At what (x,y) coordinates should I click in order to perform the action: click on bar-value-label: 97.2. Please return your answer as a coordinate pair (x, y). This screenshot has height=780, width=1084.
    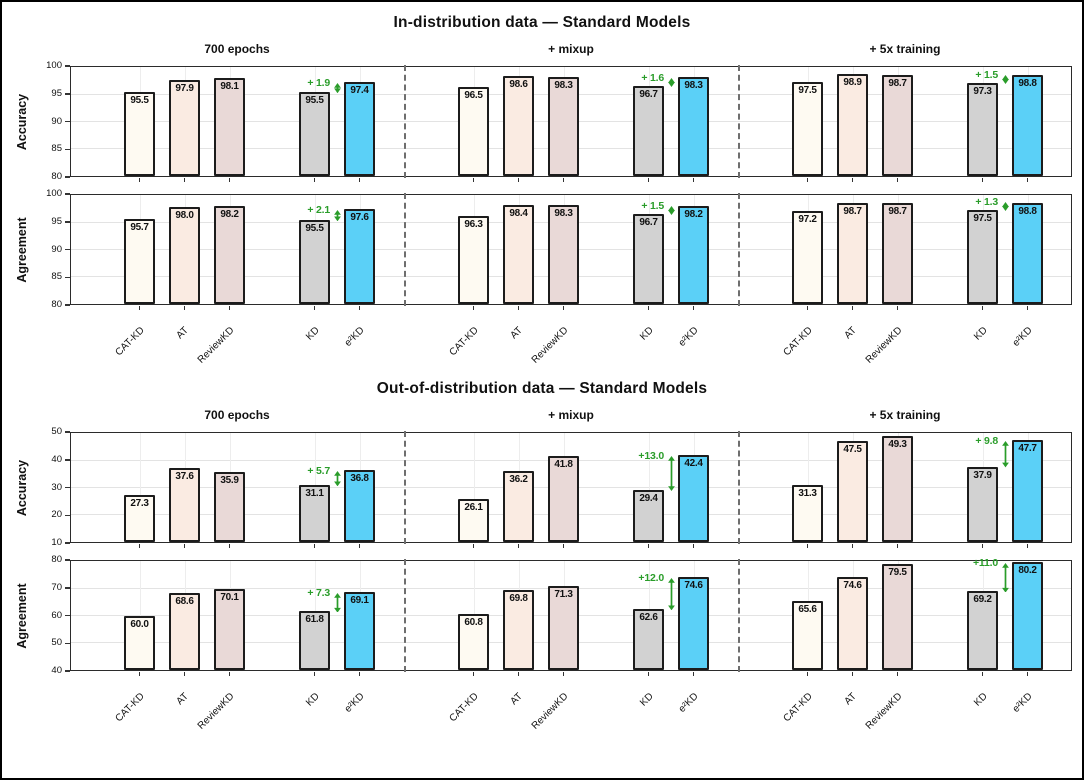
    Looking at the image, I should click on (807, 220).